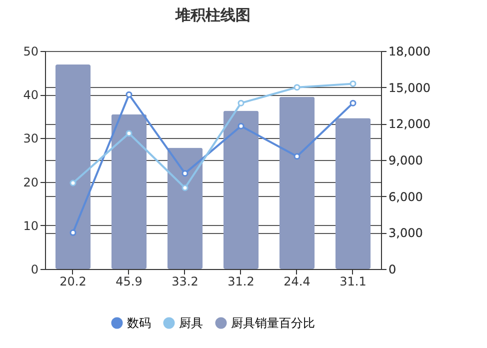  Describe the element at coordinates (30, 225) in the screenshot. I see `y-tick-label: 10` at that location.